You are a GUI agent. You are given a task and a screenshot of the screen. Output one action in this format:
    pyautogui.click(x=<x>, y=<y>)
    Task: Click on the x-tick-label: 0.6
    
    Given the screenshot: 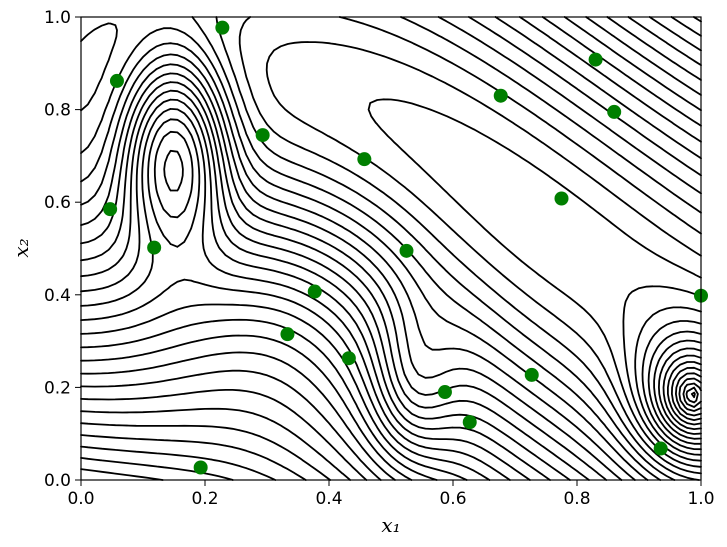 What is the action you would take?
    pyautogui.click(x=452, y=499)
    